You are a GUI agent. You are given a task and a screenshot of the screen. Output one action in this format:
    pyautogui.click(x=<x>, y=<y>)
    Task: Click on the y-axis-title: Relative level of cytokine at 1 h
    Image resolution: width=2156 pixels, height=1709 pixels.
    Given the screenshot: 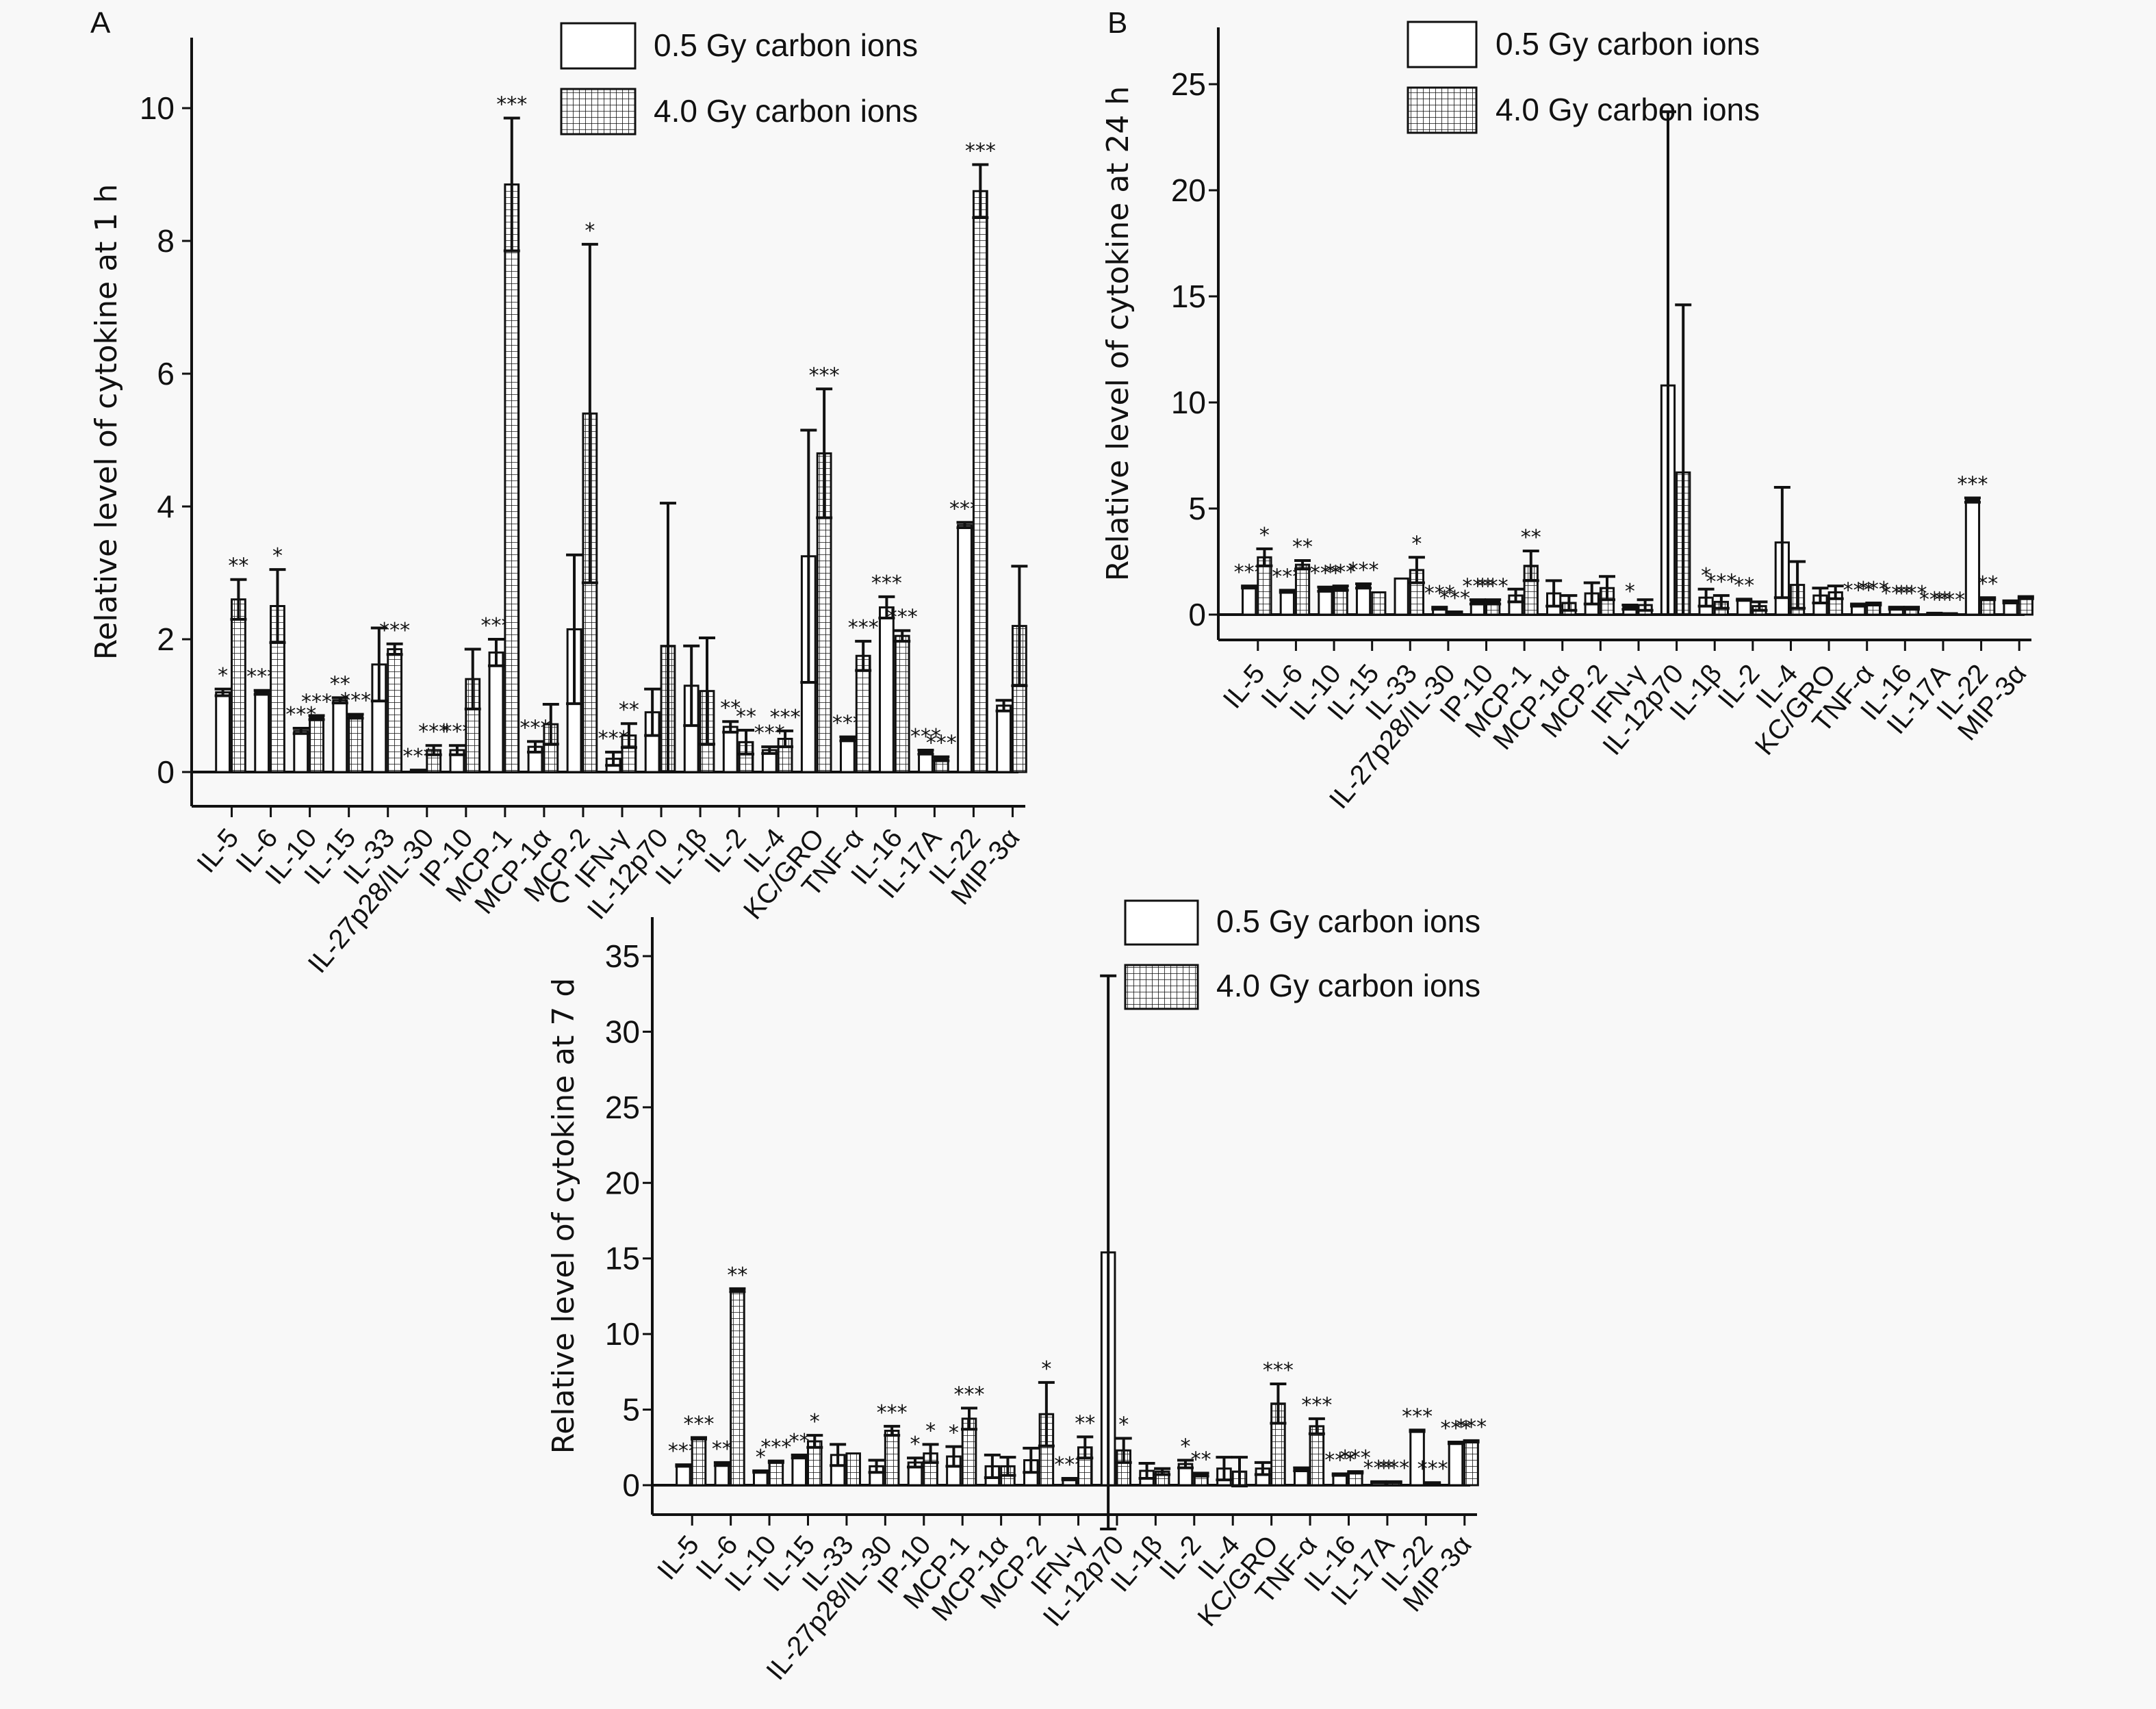 What is the action you would take?
    pyautogui.click(x=106, y=422)
    